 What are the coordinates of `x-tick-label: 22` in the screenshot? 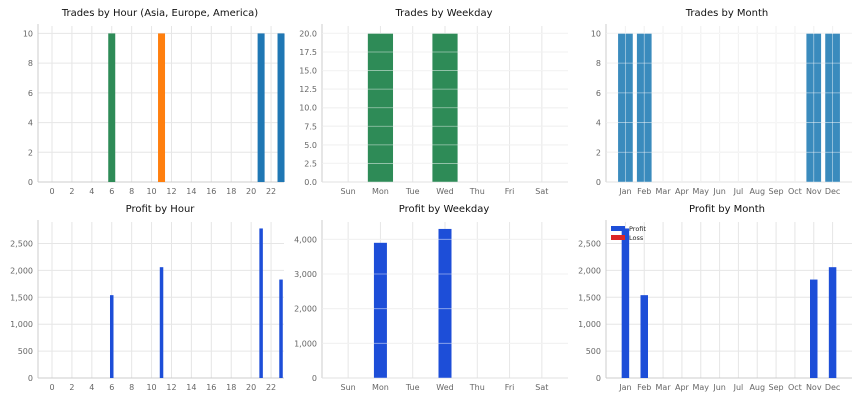 It's located at (271, 191).